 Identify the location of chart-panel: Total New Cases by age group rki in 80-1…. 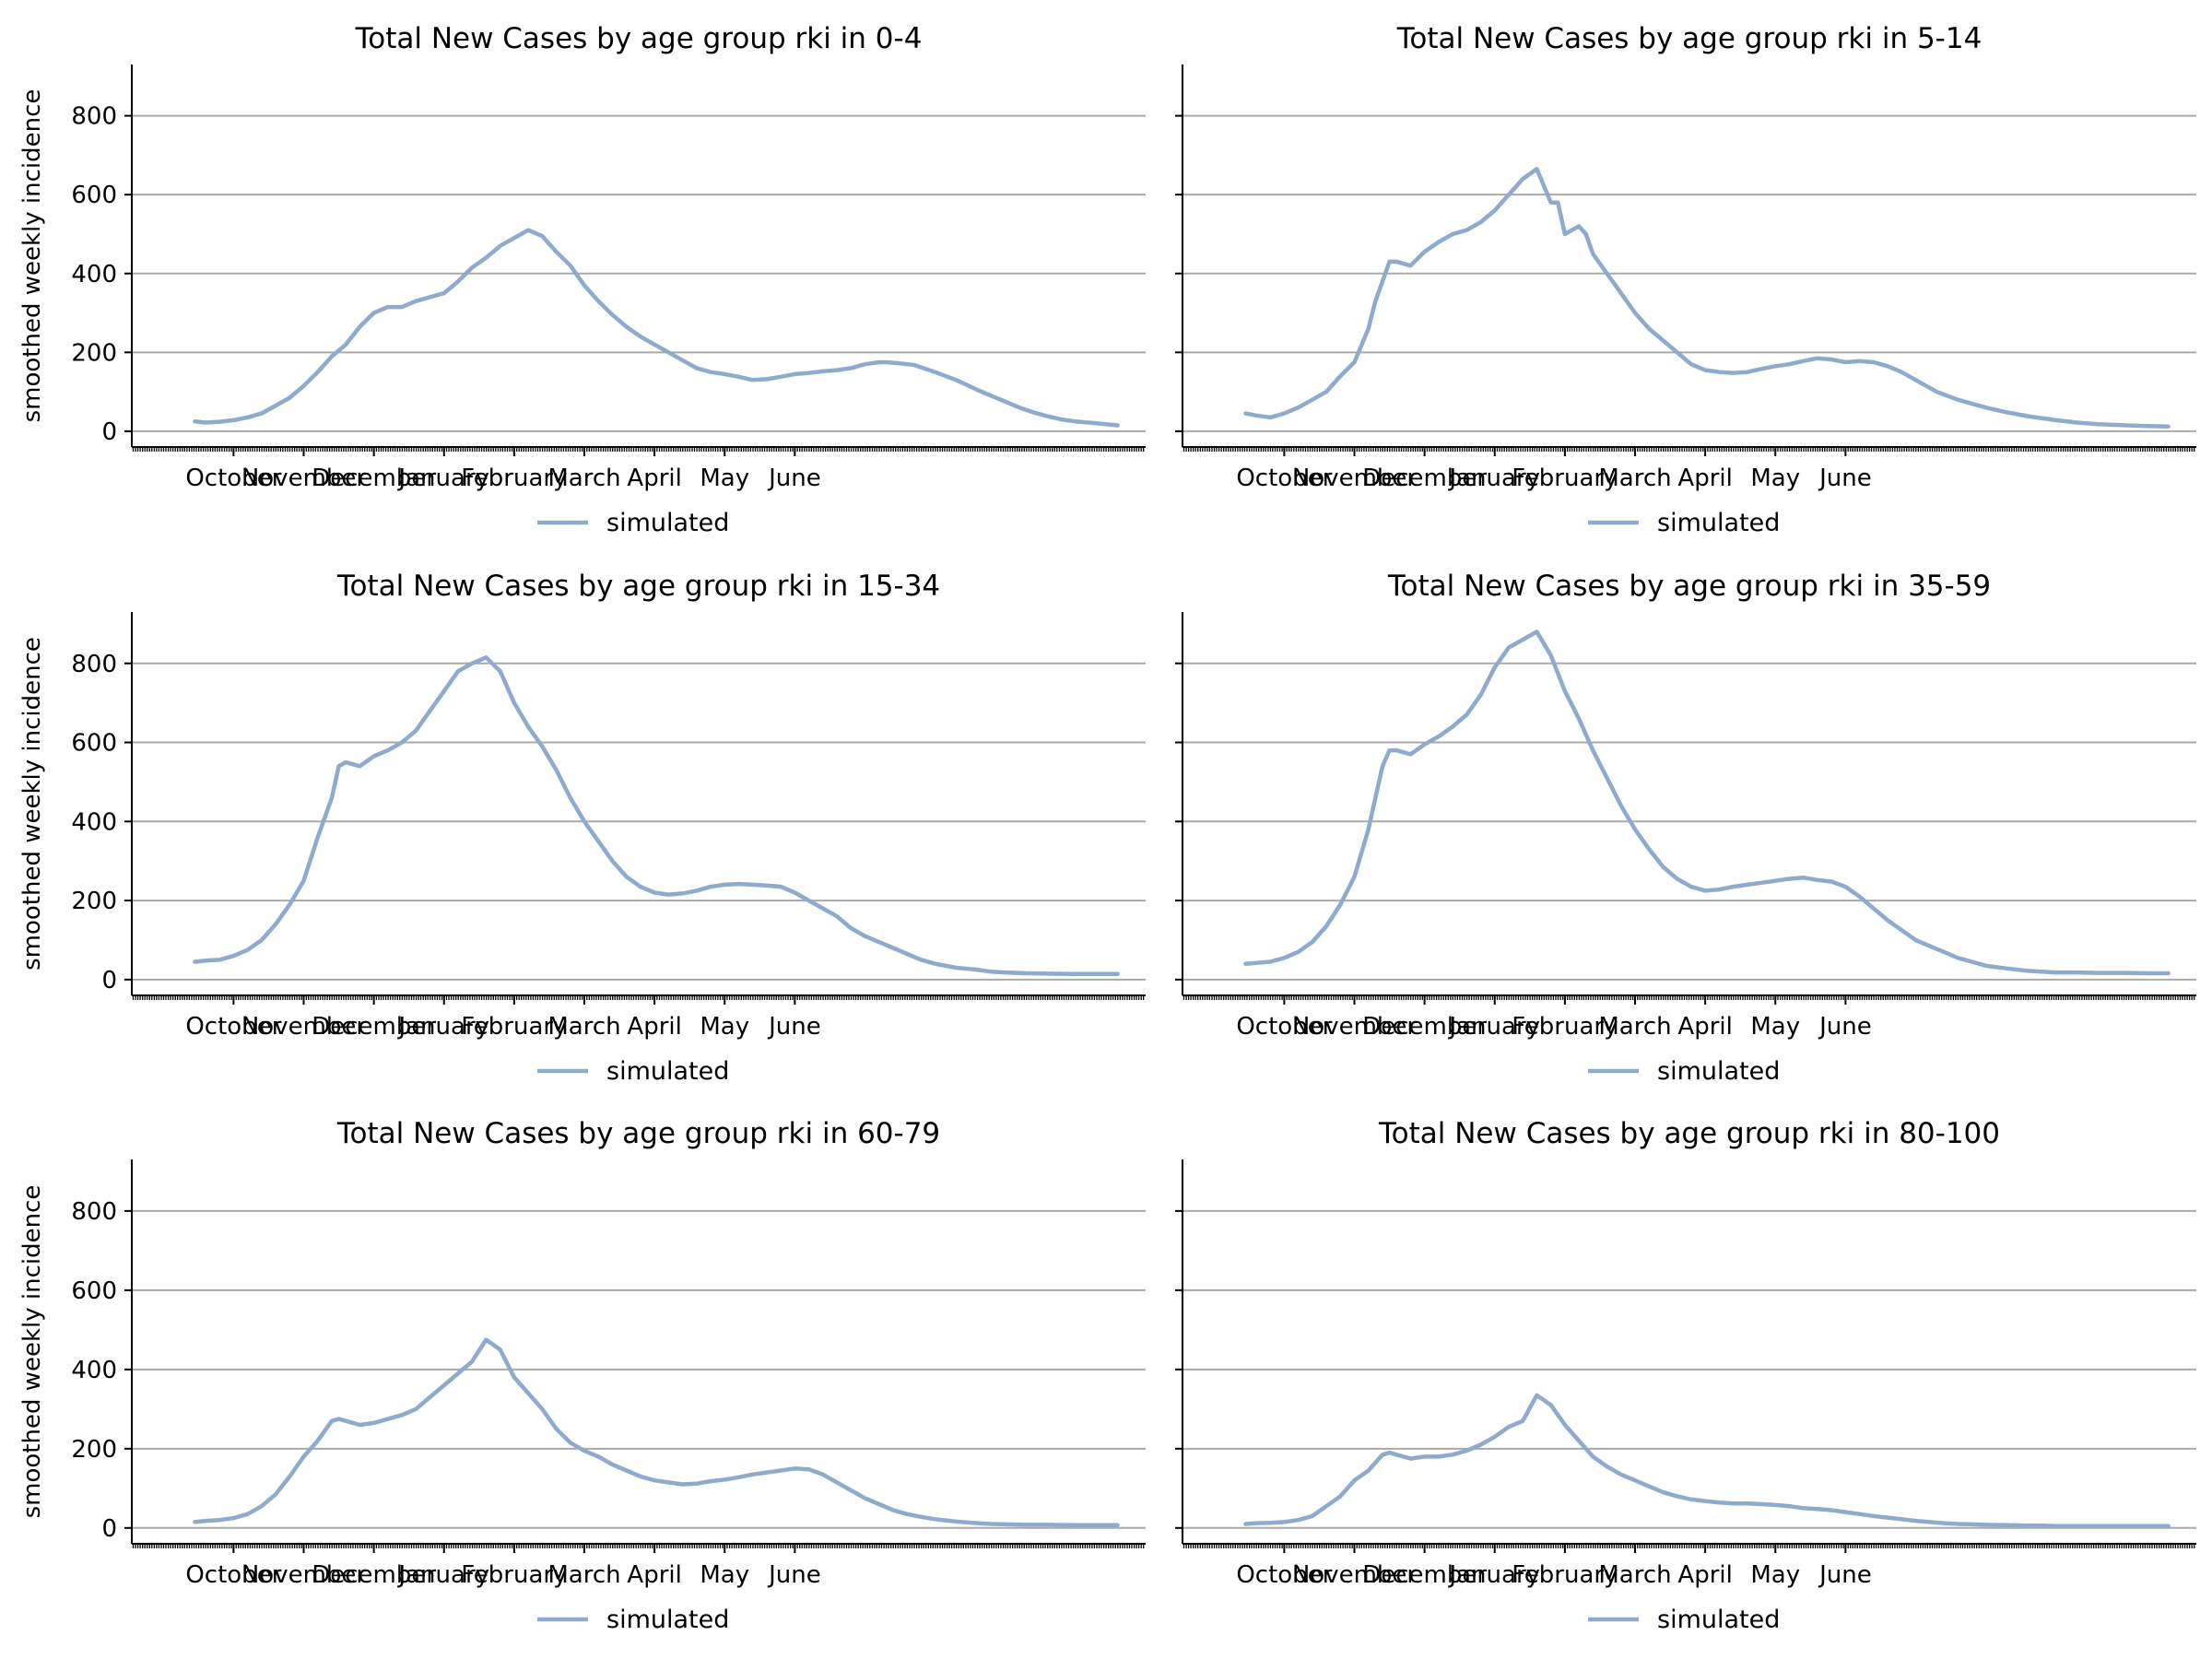
(1685, 1375).